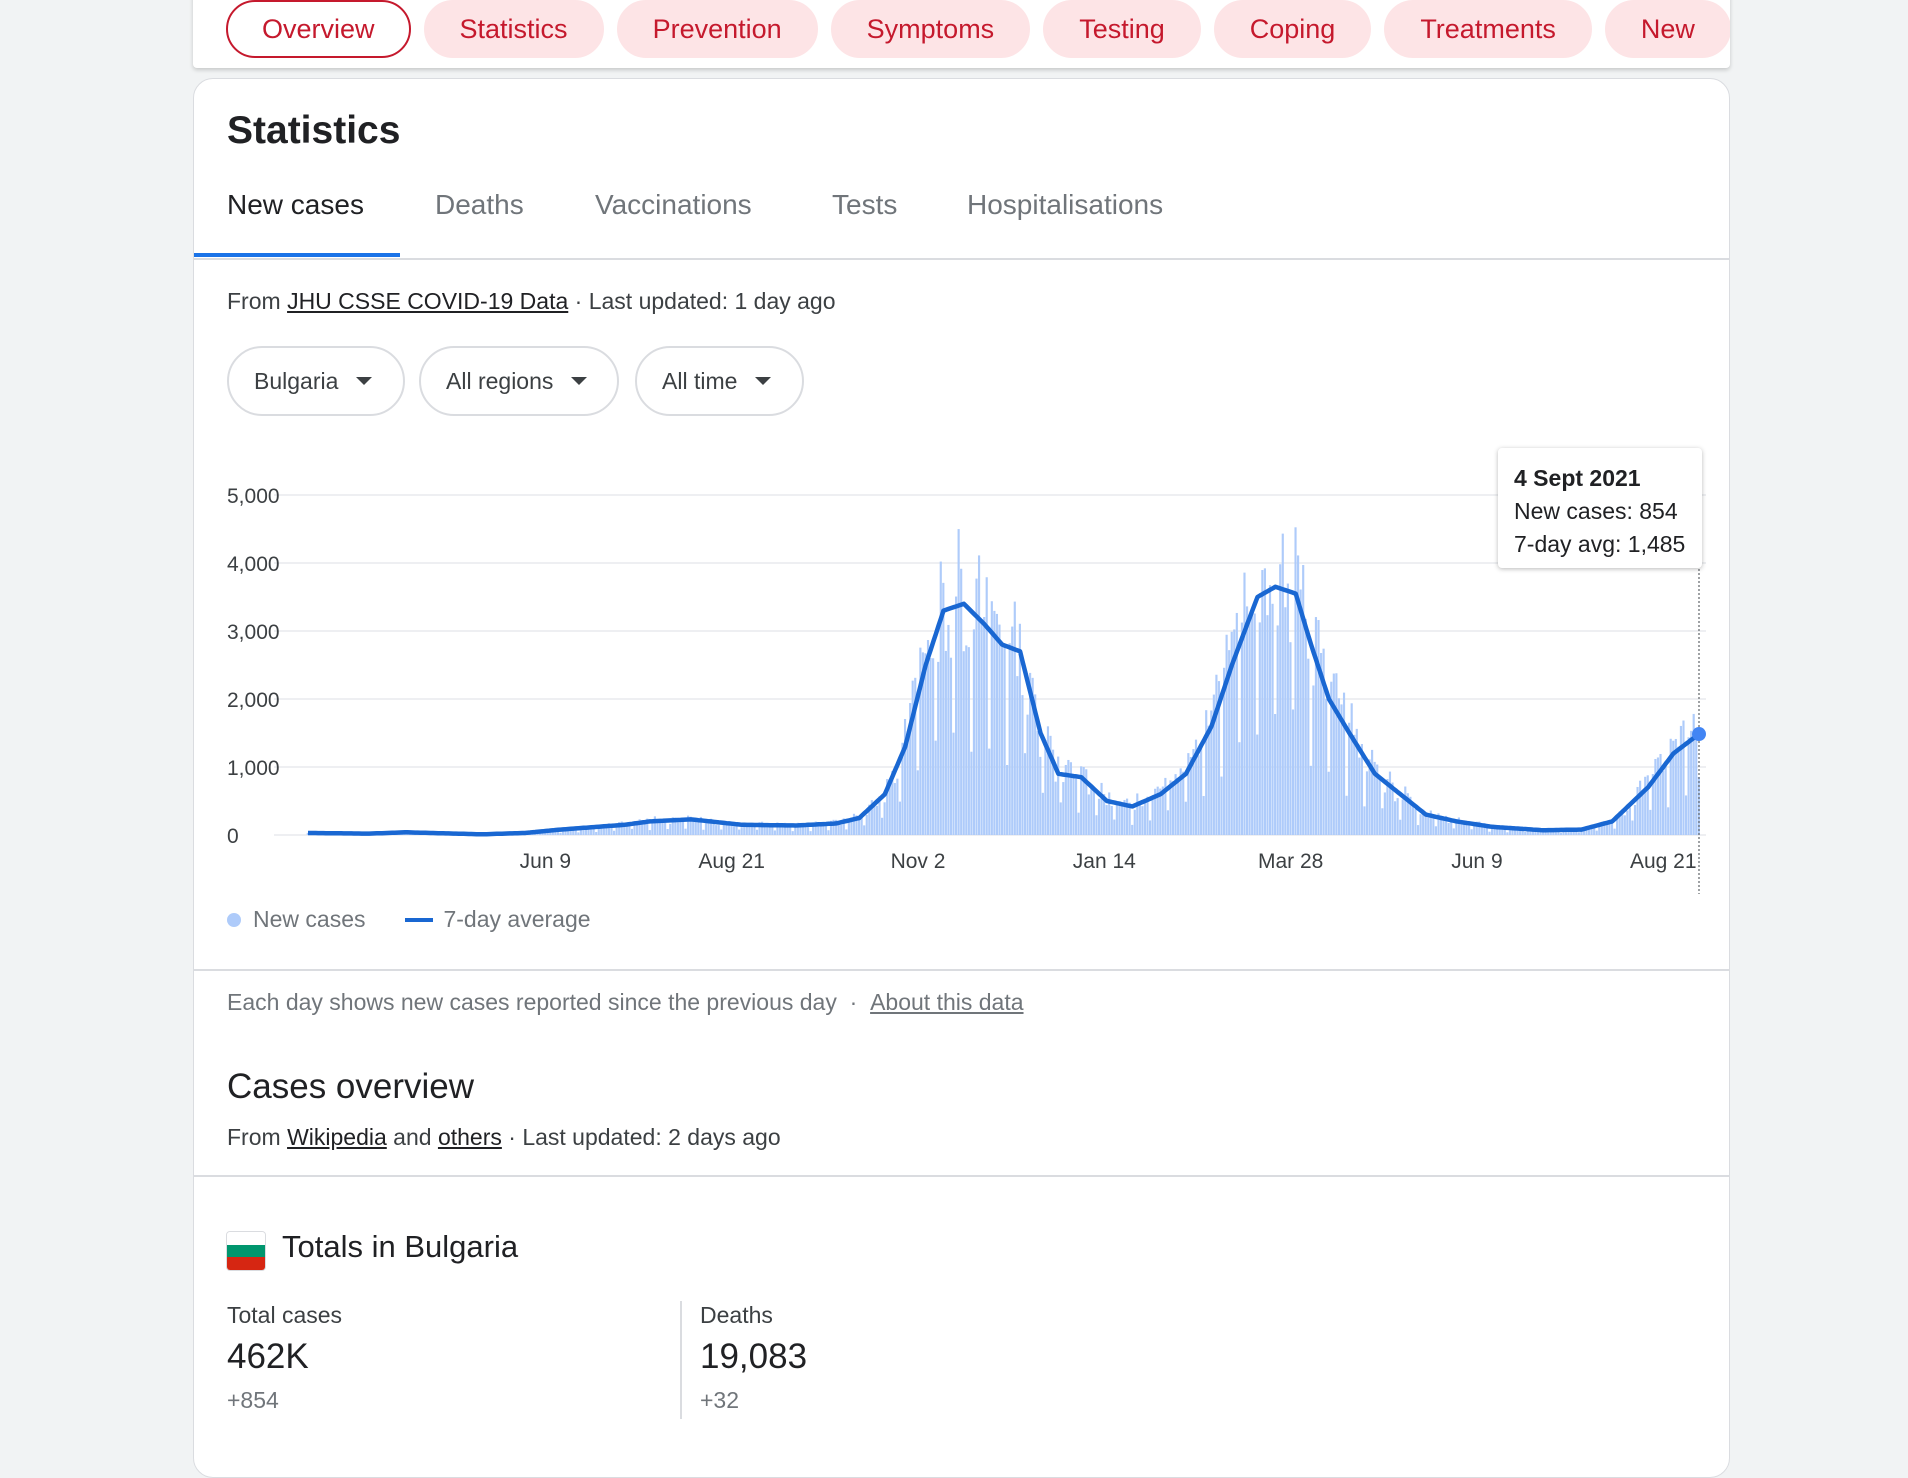  Describe the element at coordinates (1667, 29) in the screenshot. I see `topic-chip-new: New` at that location.